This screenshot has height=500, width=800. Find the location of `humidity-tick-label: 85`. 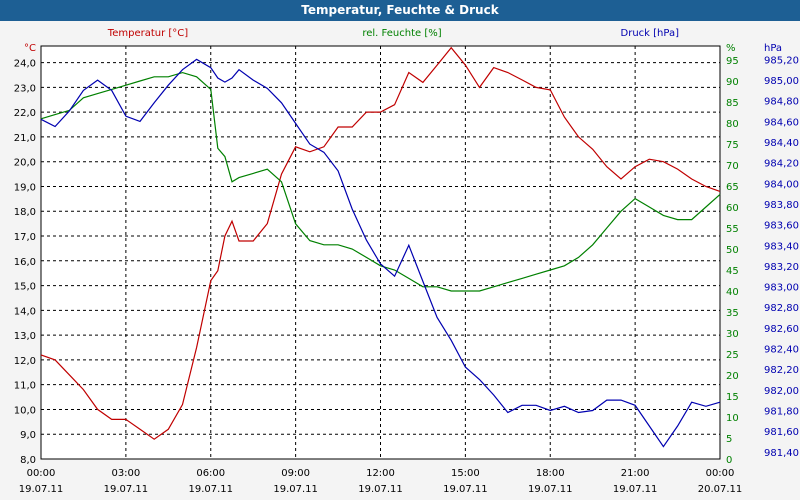

humidity-tick-label: 85 is located at coordinates (732, 103).